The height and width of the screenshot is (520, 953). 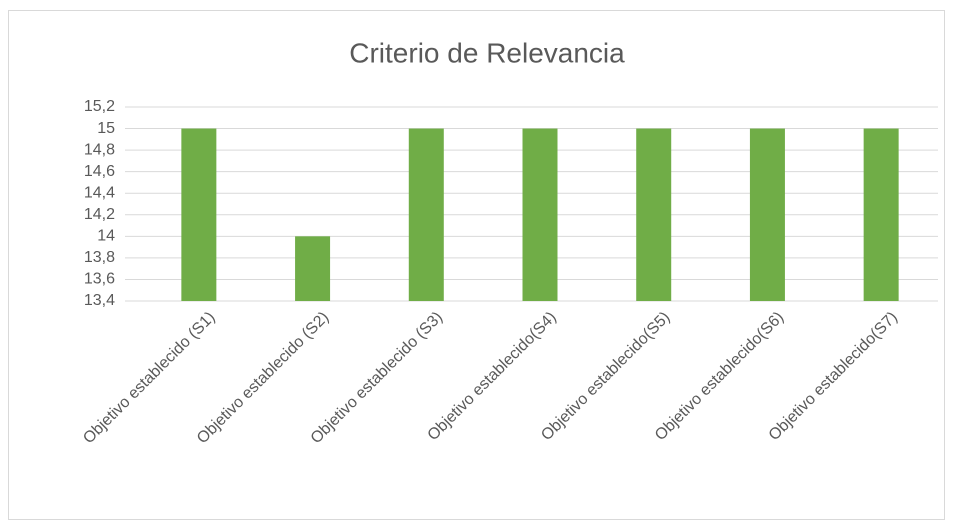 What do you see at coordinates (106, 236) in the screenshot?
I see `y-tick-label: 14` at bounding box center [106, 236].